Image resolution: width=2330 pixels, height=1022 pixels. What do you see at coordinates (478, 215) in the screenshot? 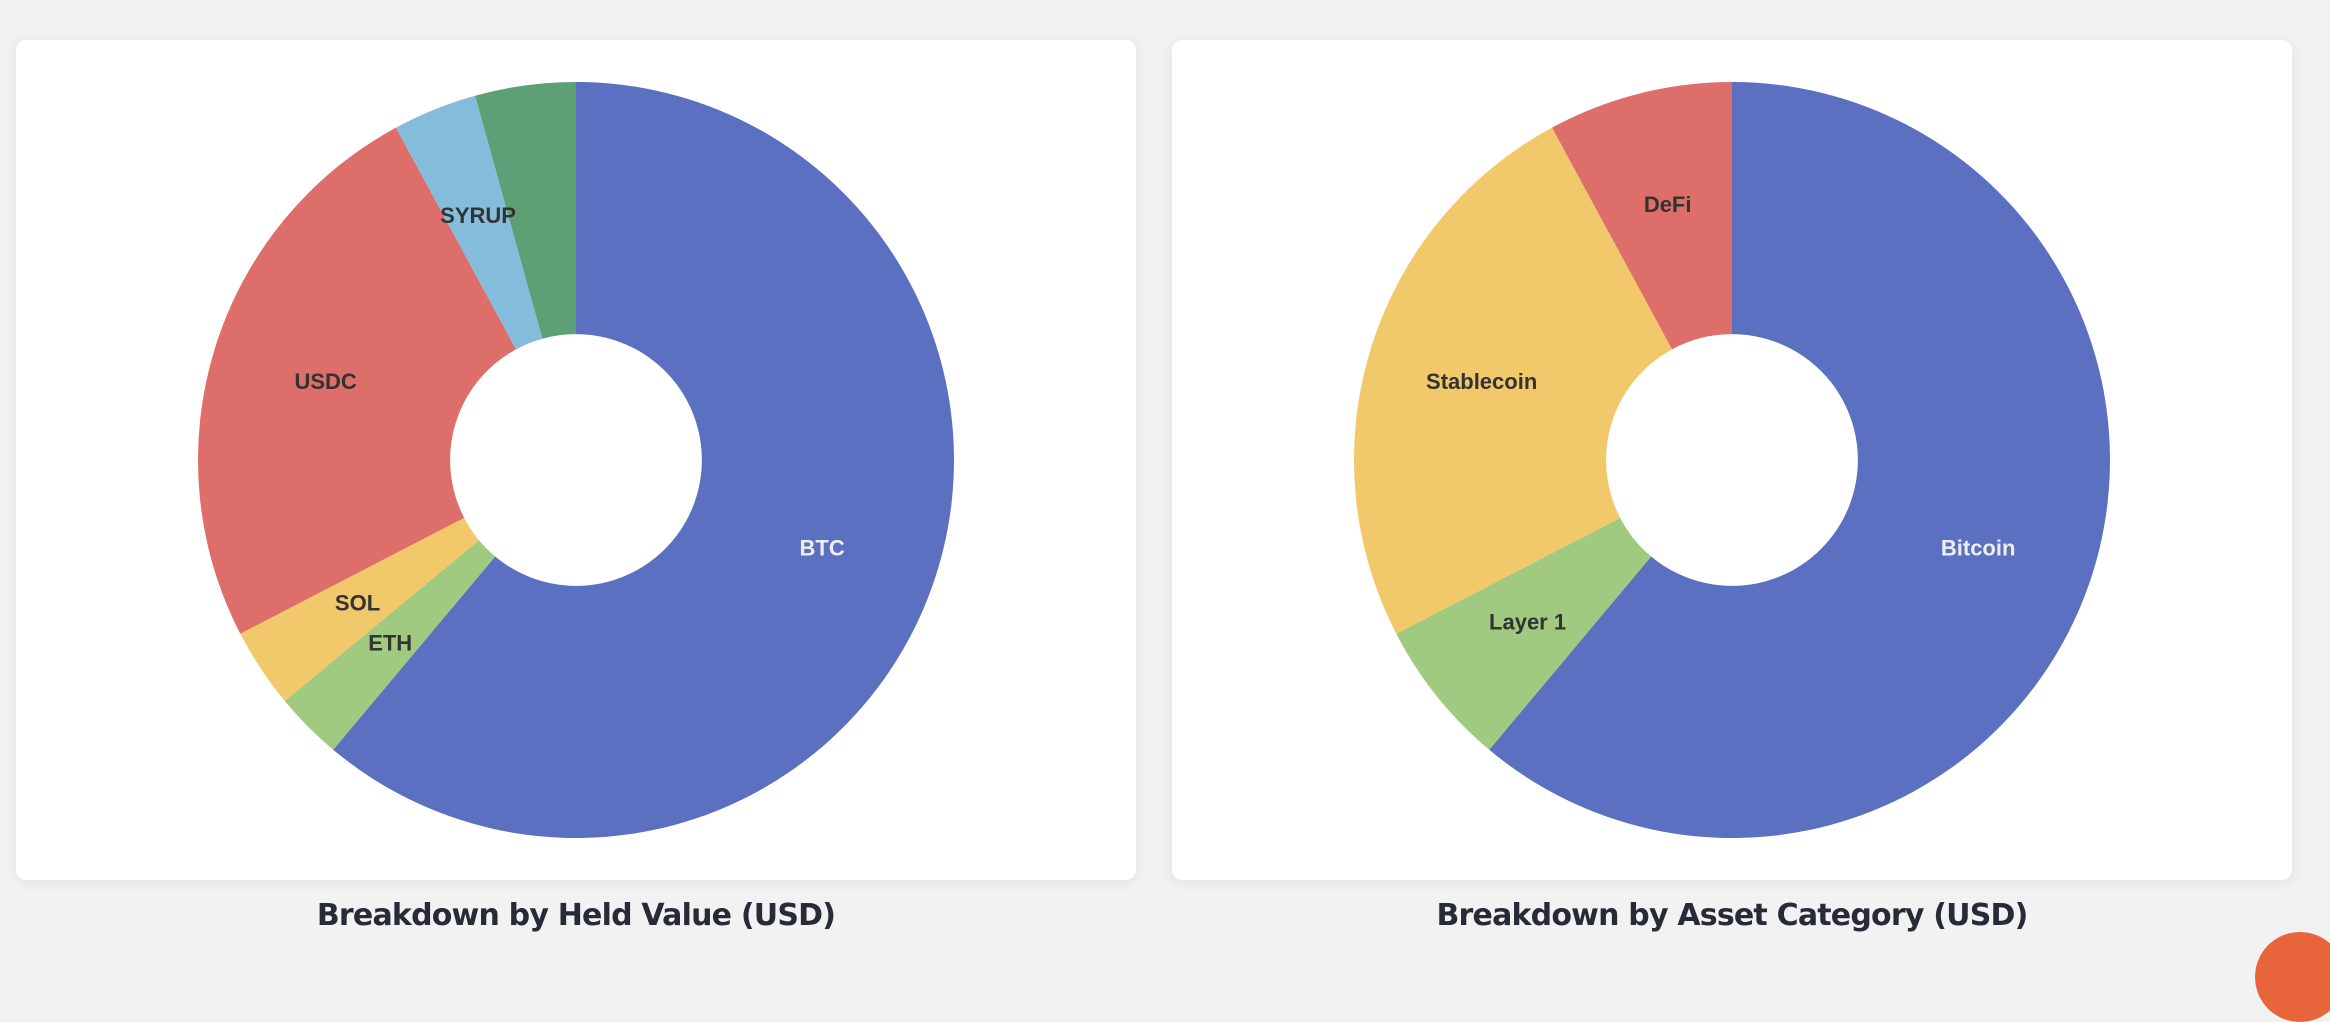
I see `slice-label-syrup: SYRUP` at bounding box center [478, 215].